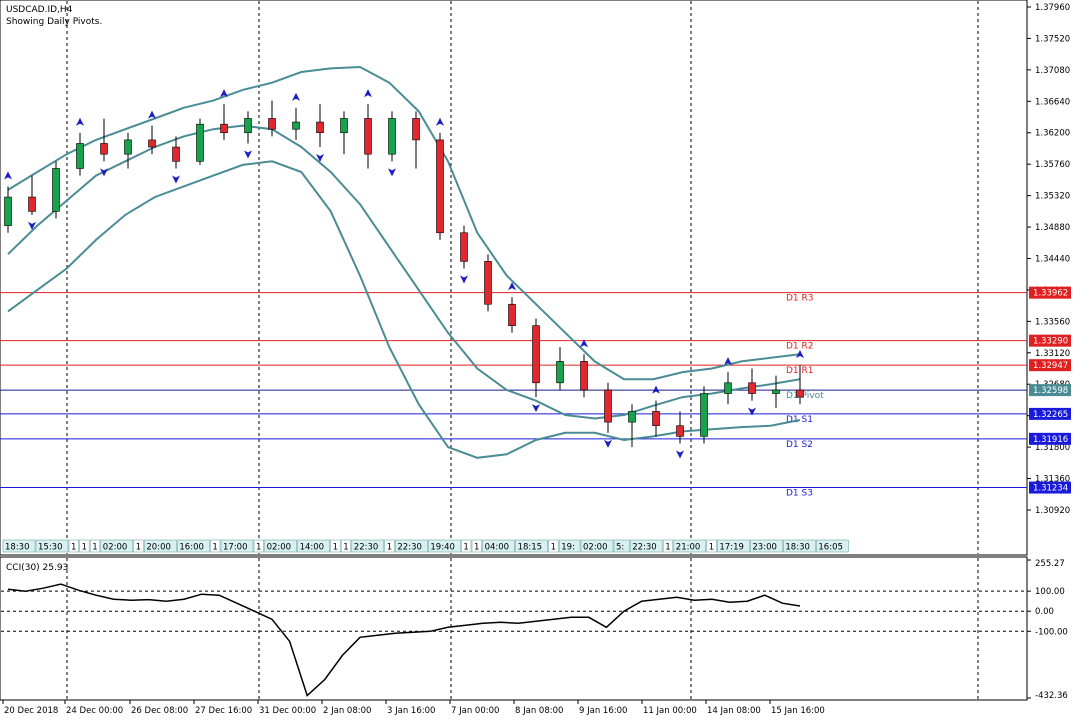  Describe the element at coordinates (1050, 564) in the screenshot. I see `cci-tick-label: 255.27` at that location.